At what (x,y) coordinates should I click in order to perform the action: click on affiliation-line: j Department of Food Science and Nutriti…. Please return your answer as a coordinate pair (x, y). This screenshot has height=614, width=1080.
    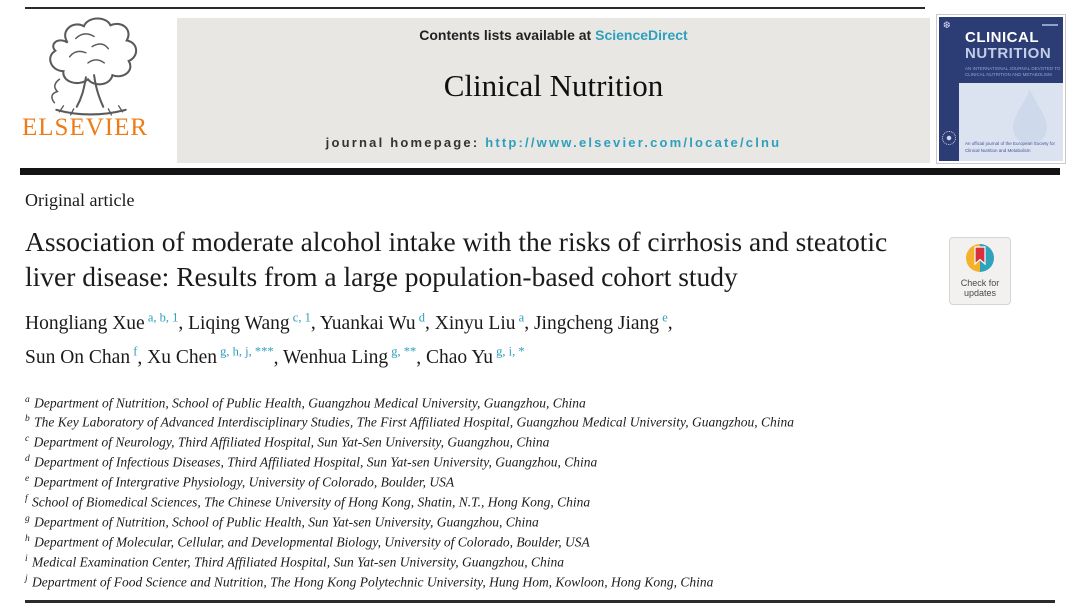
    Looking at the image, I should click on (369, 581).